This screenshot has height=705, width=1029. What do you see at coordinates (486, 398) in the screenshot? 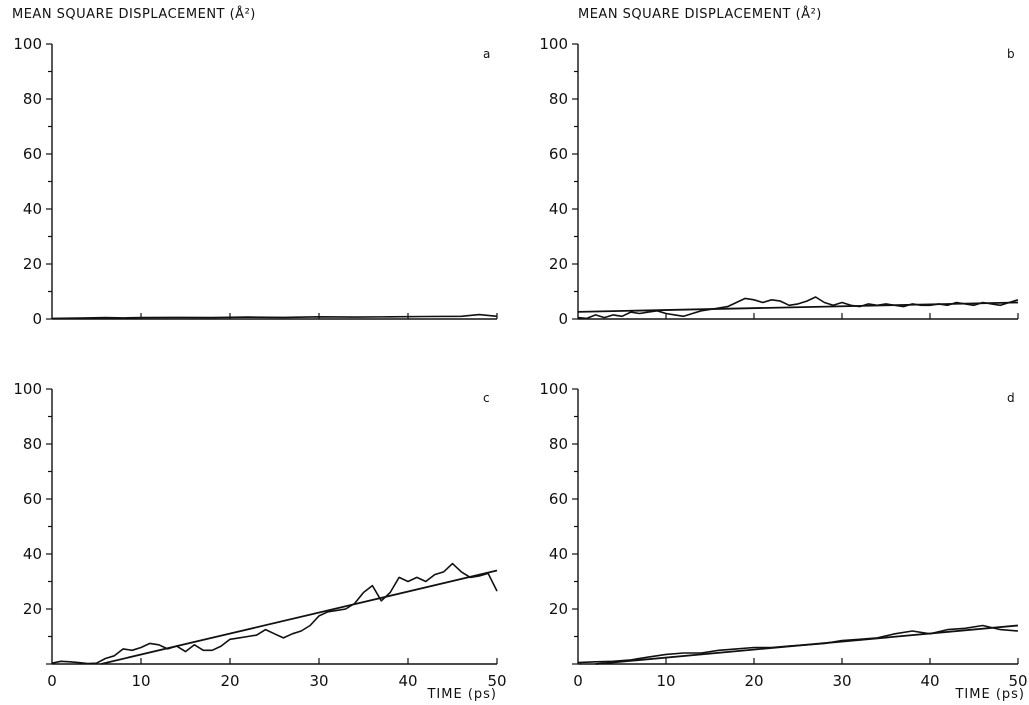
I see `panel-letter: c` at bounding box center [486, 398].